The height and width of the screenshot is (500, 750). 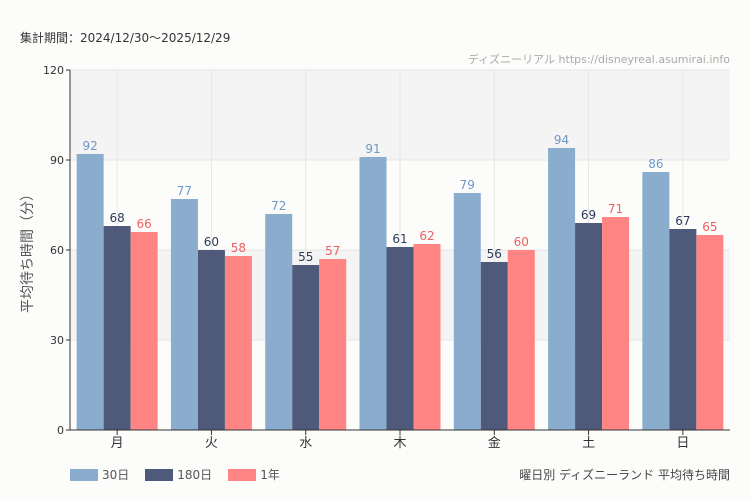 I want to click on y-tick-label: 60, so click(x=57, y=250).